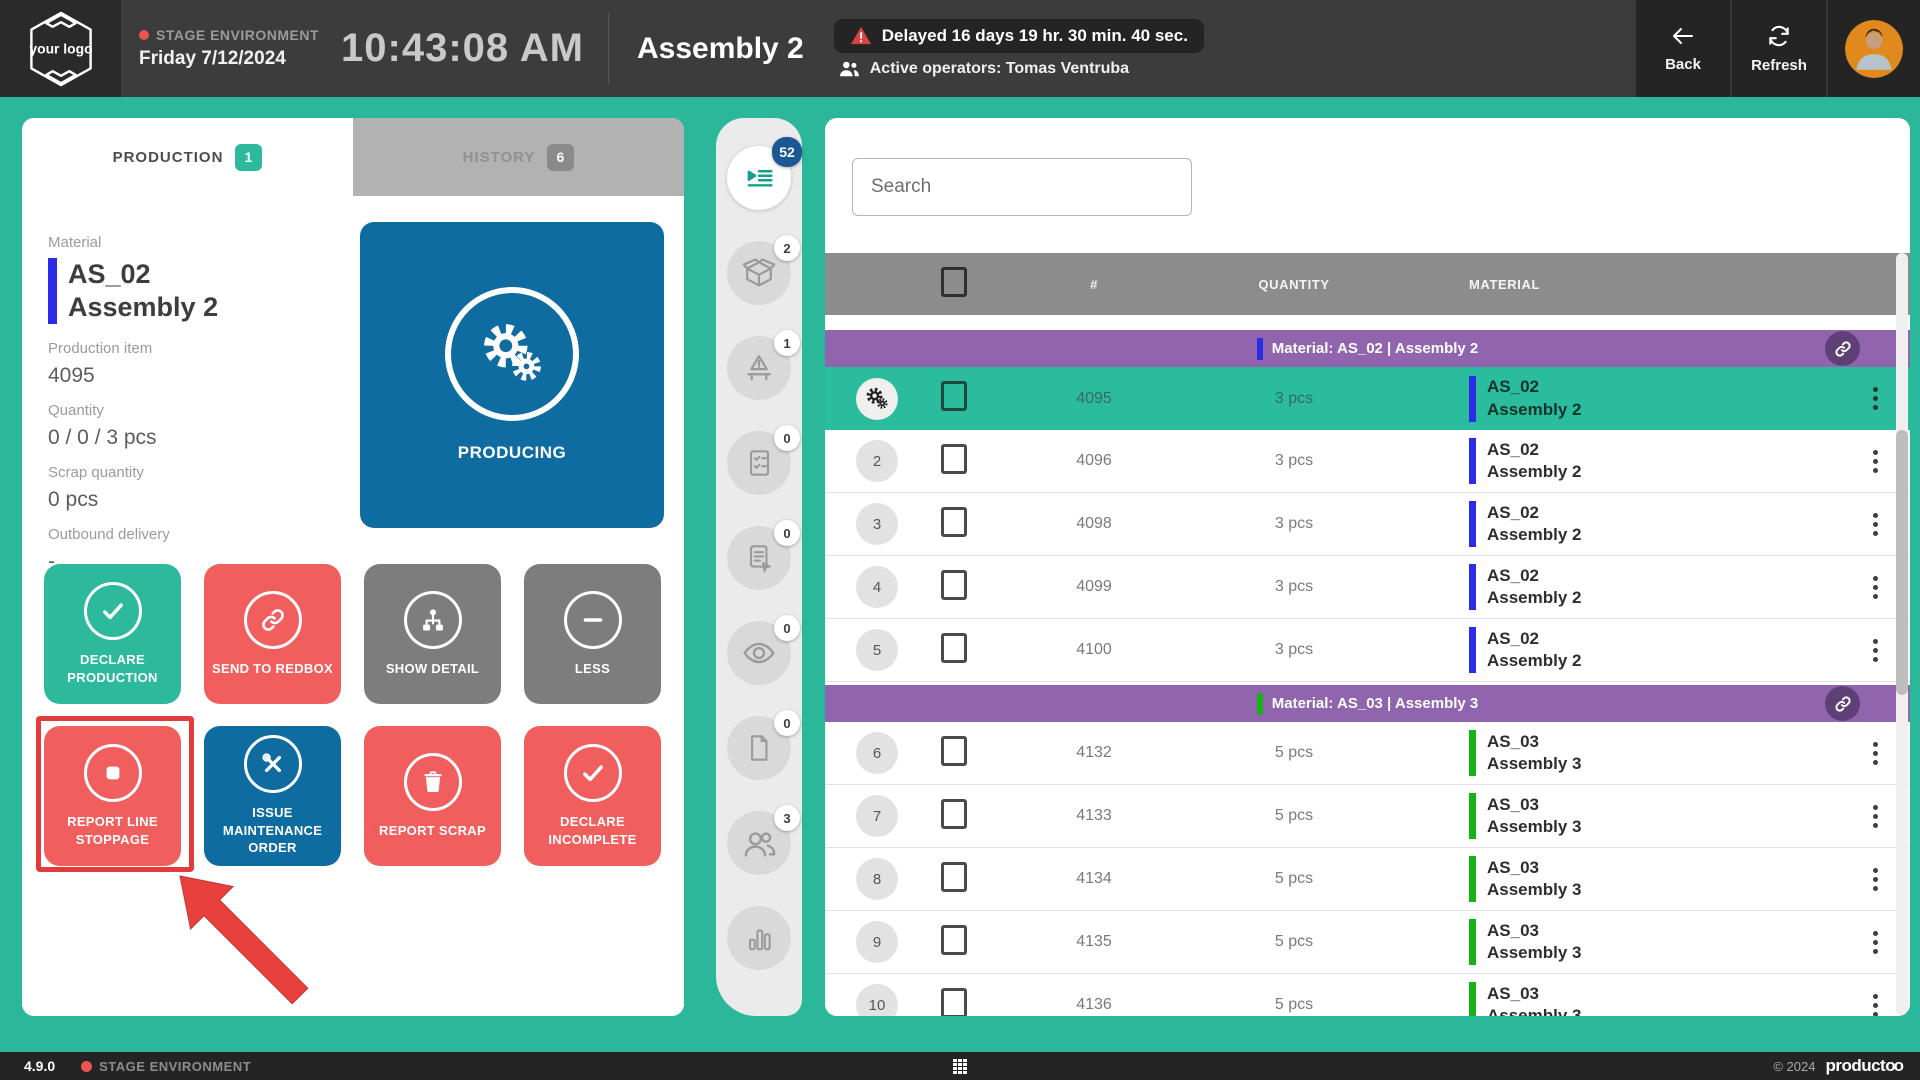  I want to click on search-input, so click(1022, 187).